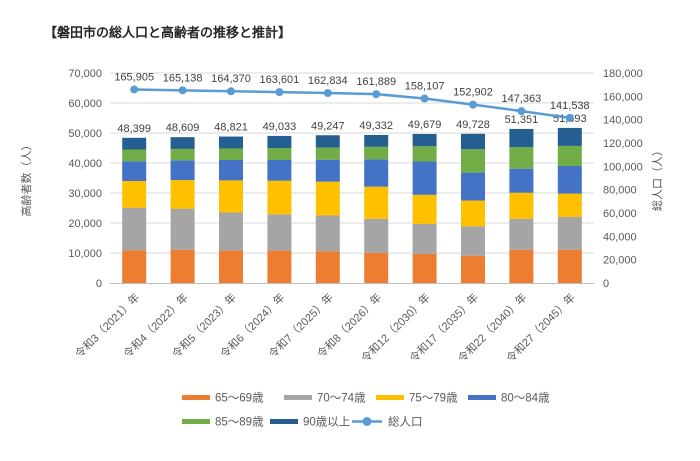 The image size is (700, 461). What do you see at coordinates (623, 121) in the screenshot?
I see `y-axis-tick-label-right: 140,000` at bounding box center [623, 121].